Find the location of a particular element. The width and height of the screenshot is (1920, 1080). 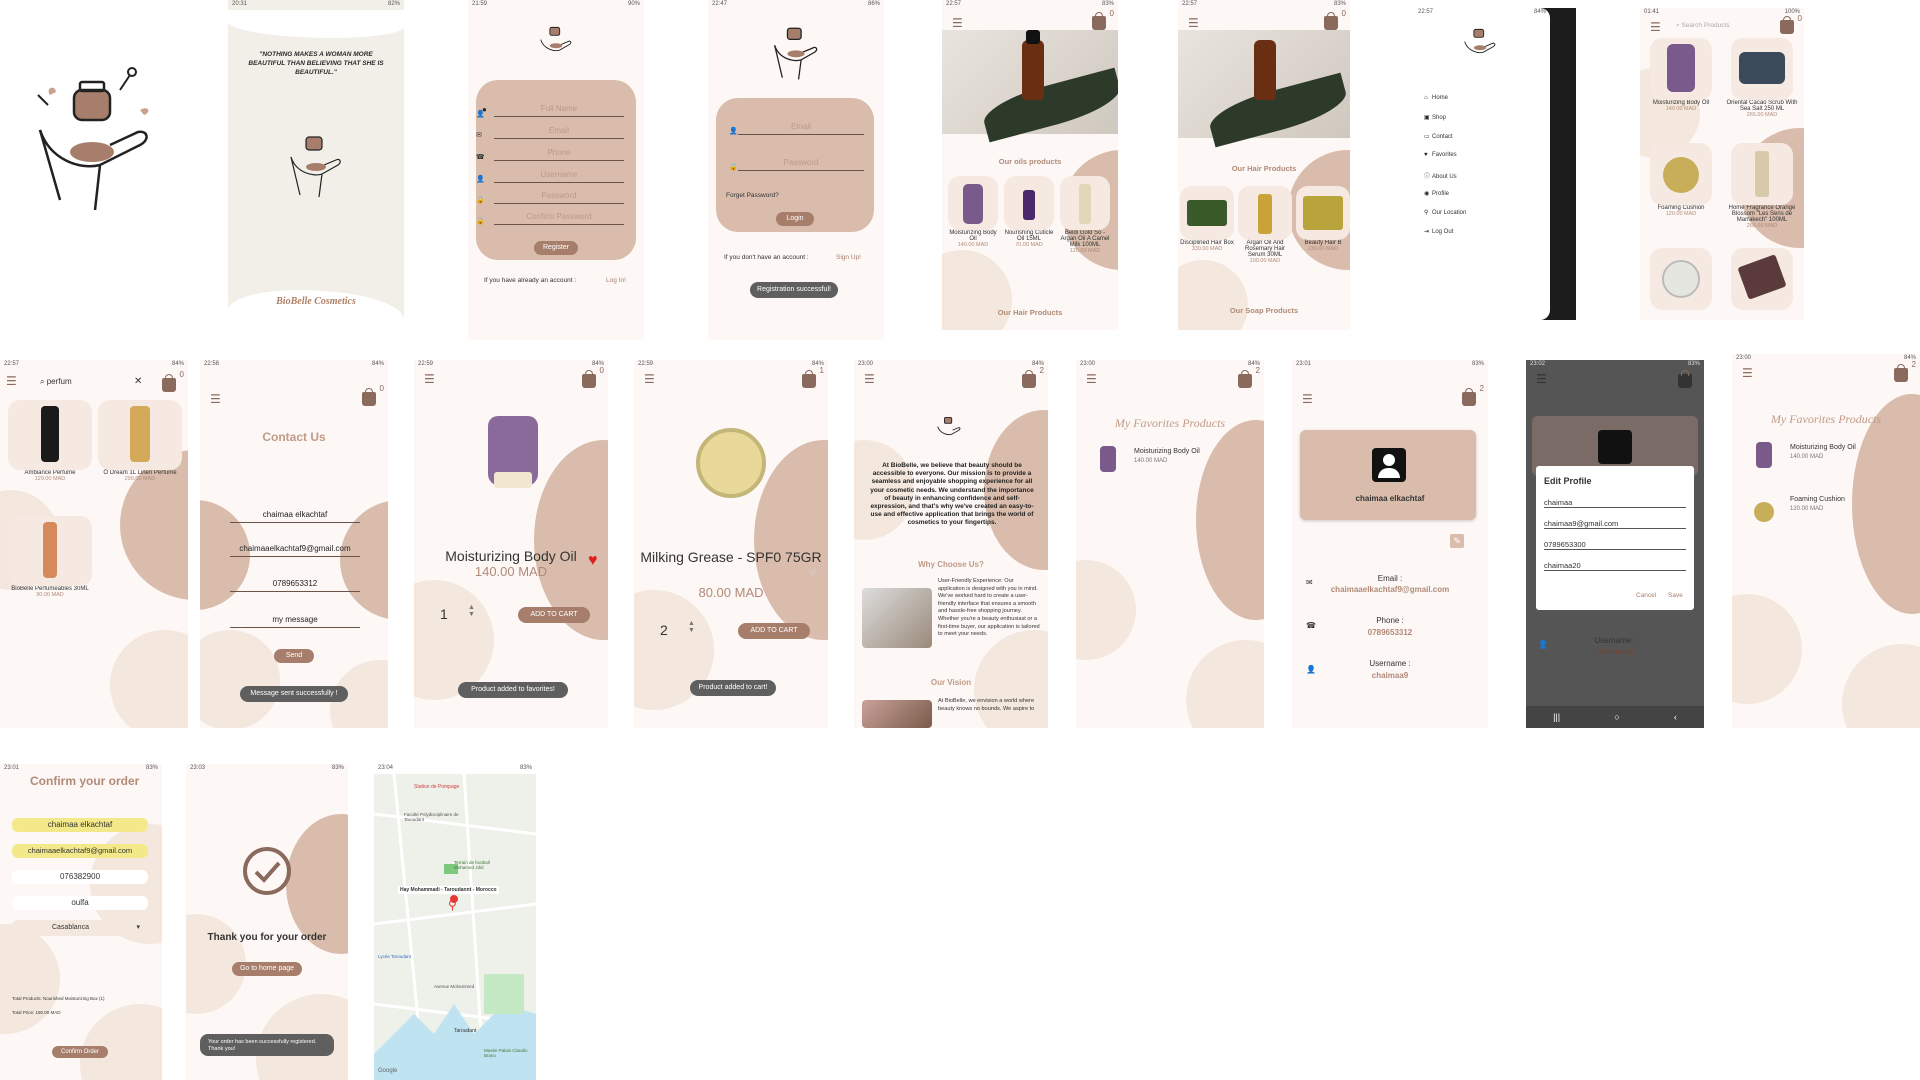

product-card: Beauty Hair B 230.00 MAD is located at coordinates (1323, 219).